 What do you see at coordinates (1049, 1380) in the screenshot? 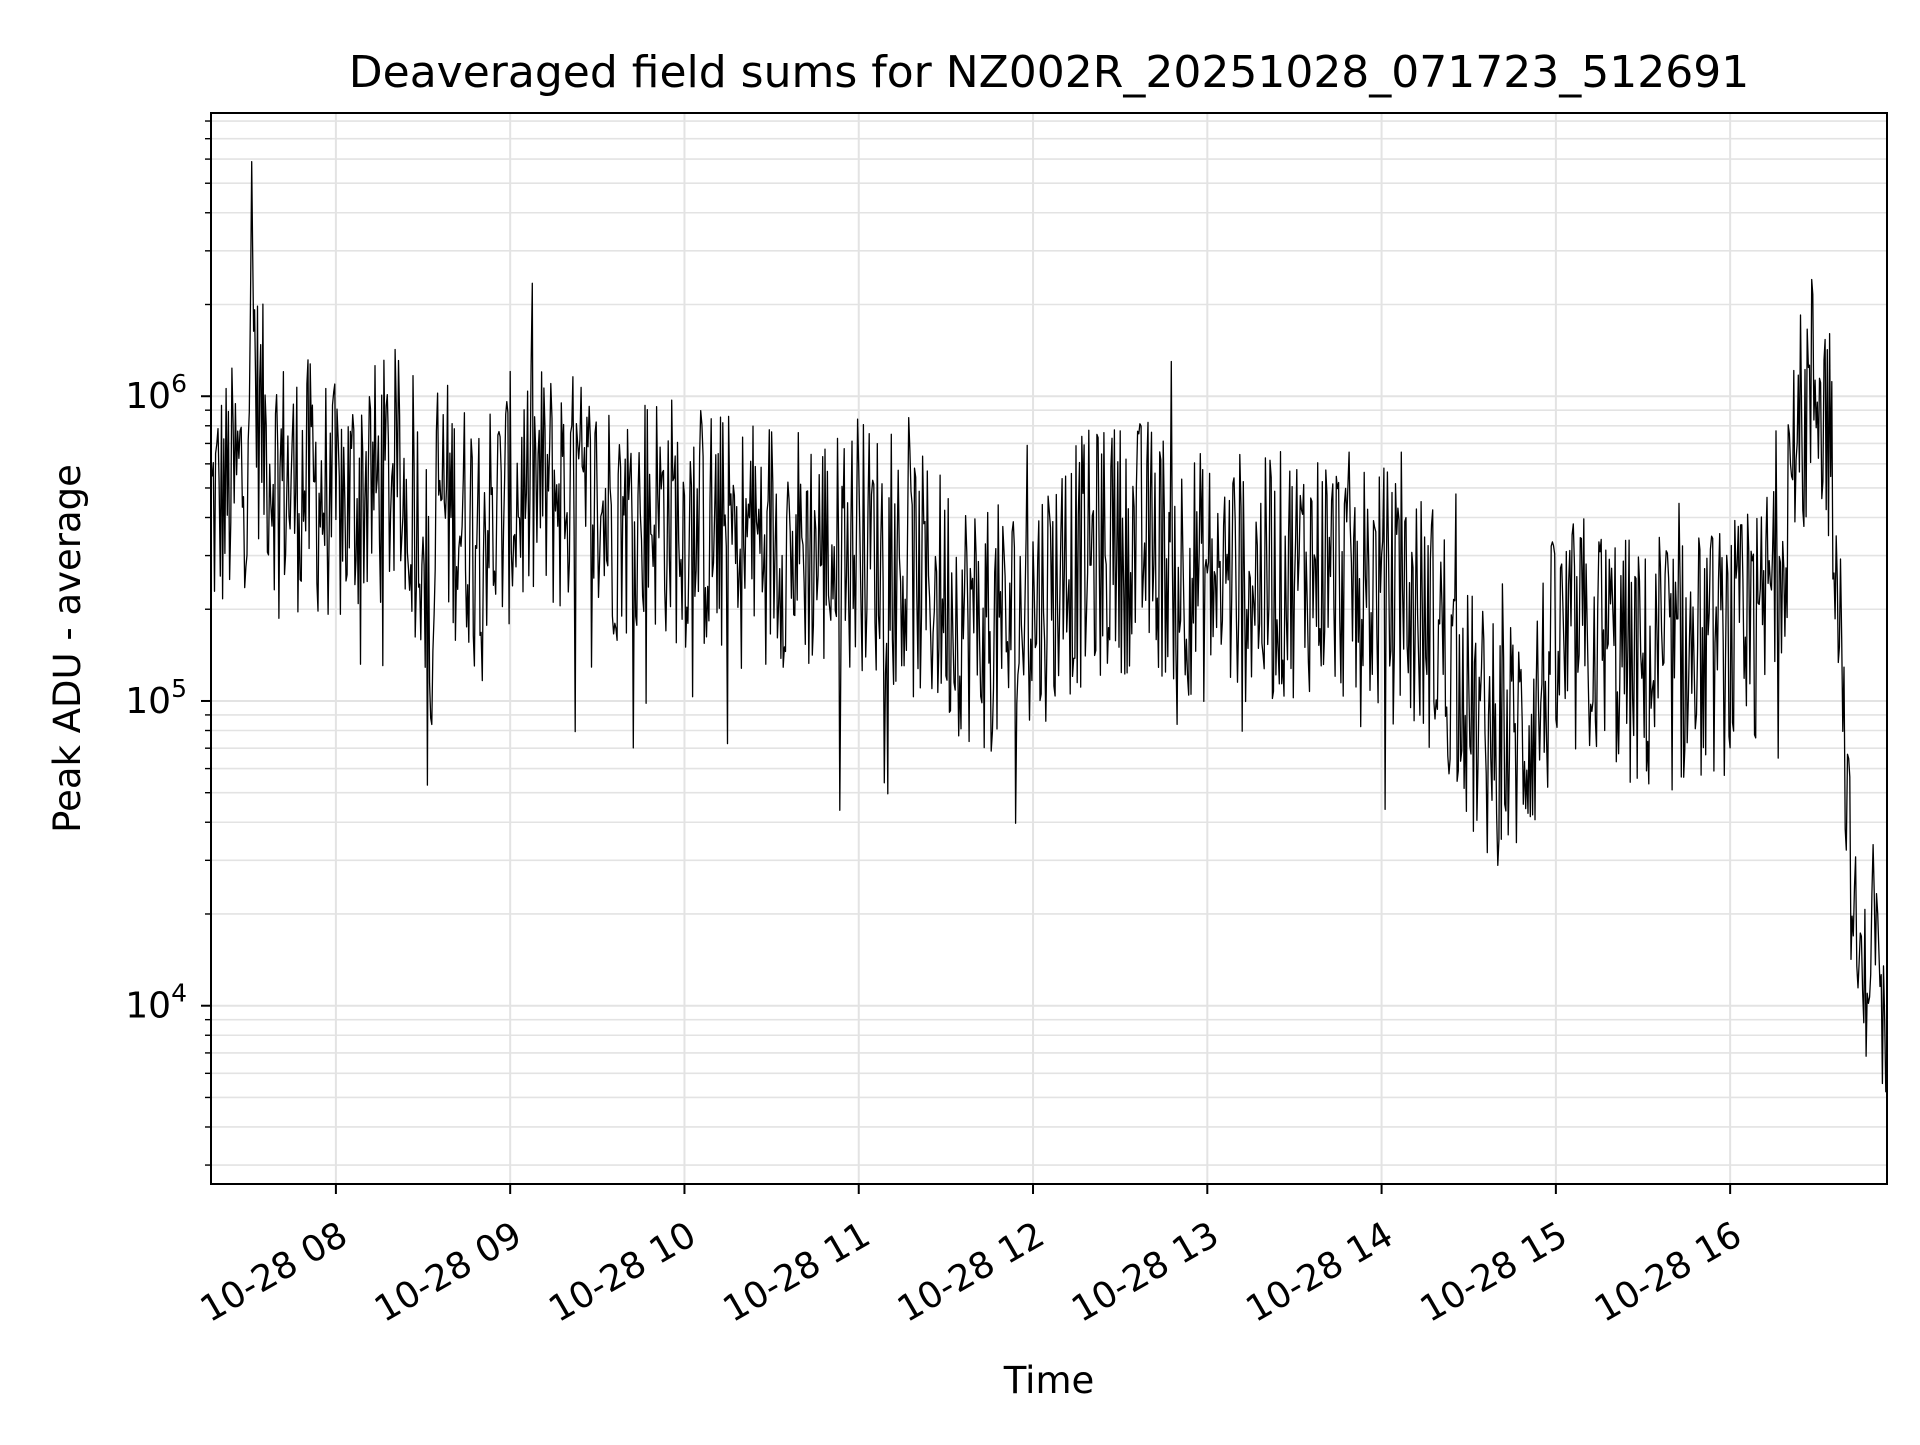
I see `x-axis-label: Time` at bounding box center [1049, 1380].